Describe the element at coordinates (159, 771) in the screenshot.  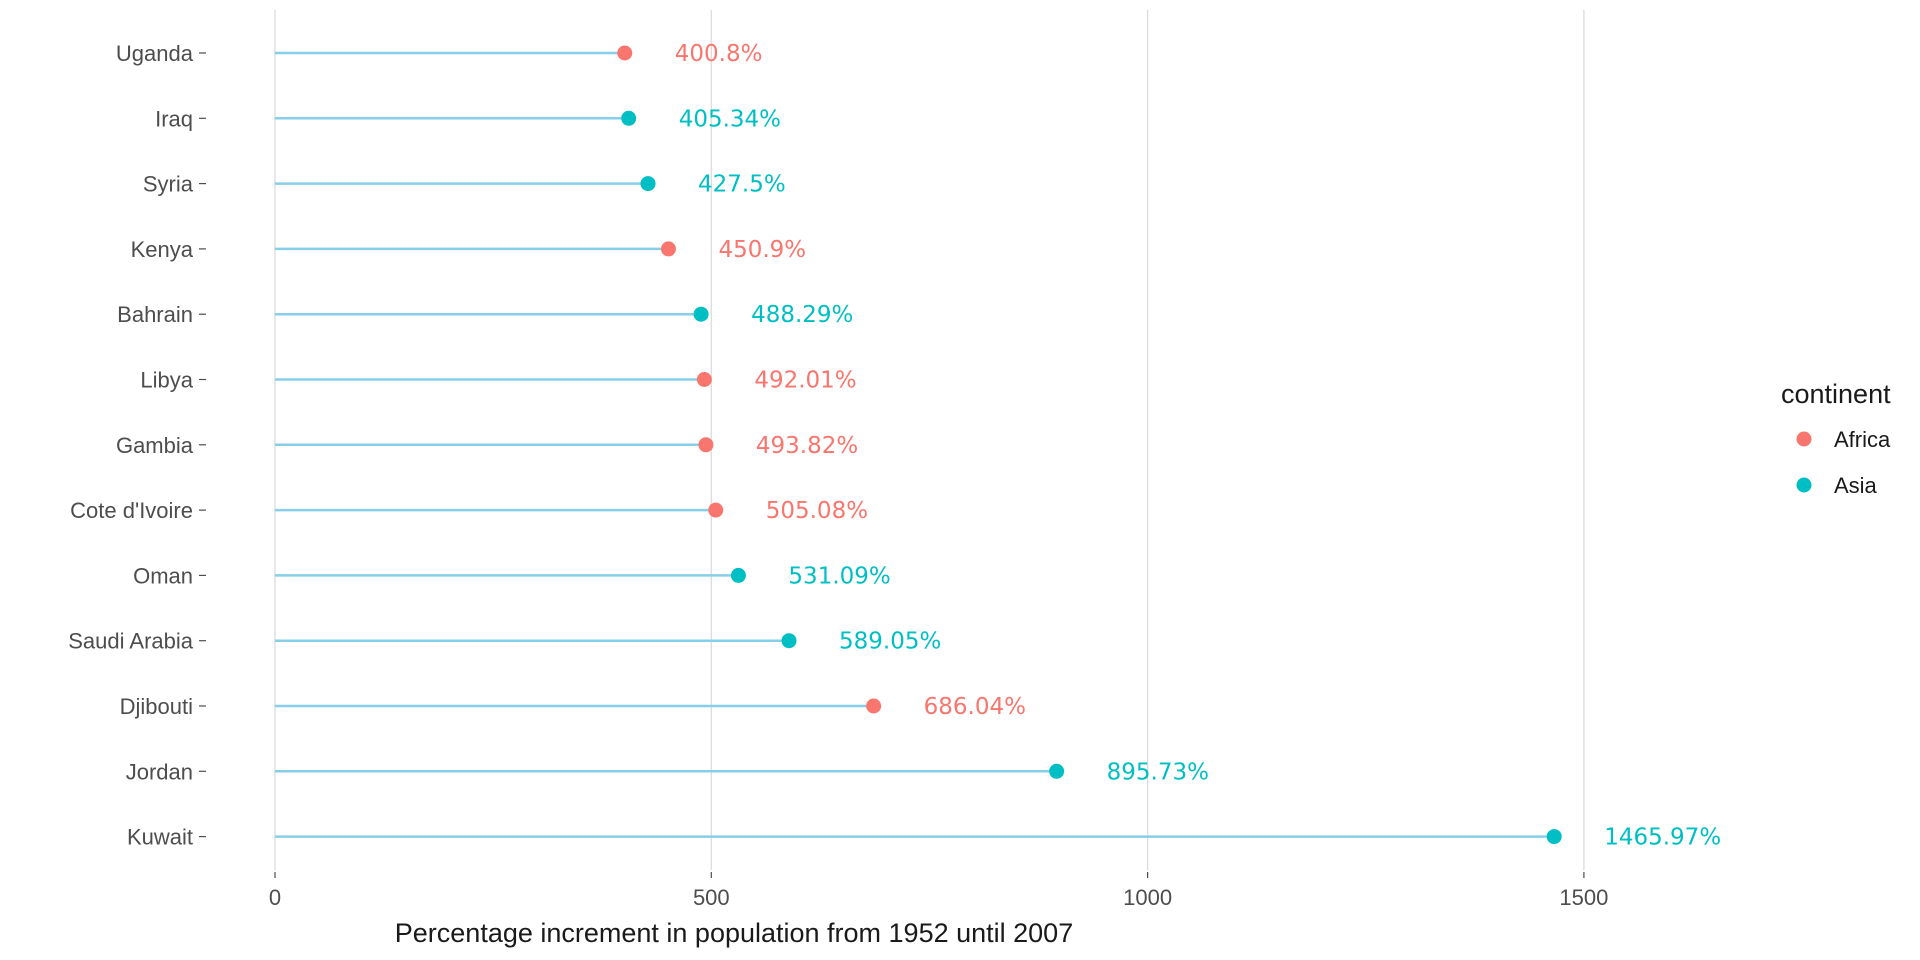
I see `y-tick-label: Jordan` at that location.